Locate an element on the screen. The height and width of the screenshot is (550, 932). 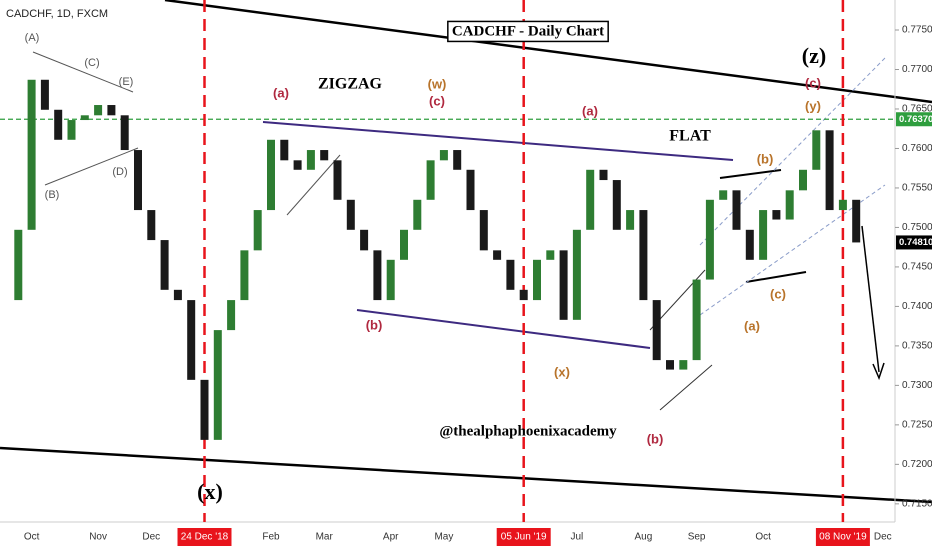
x-tick-label: Sep is located at coordinates (697, 537).